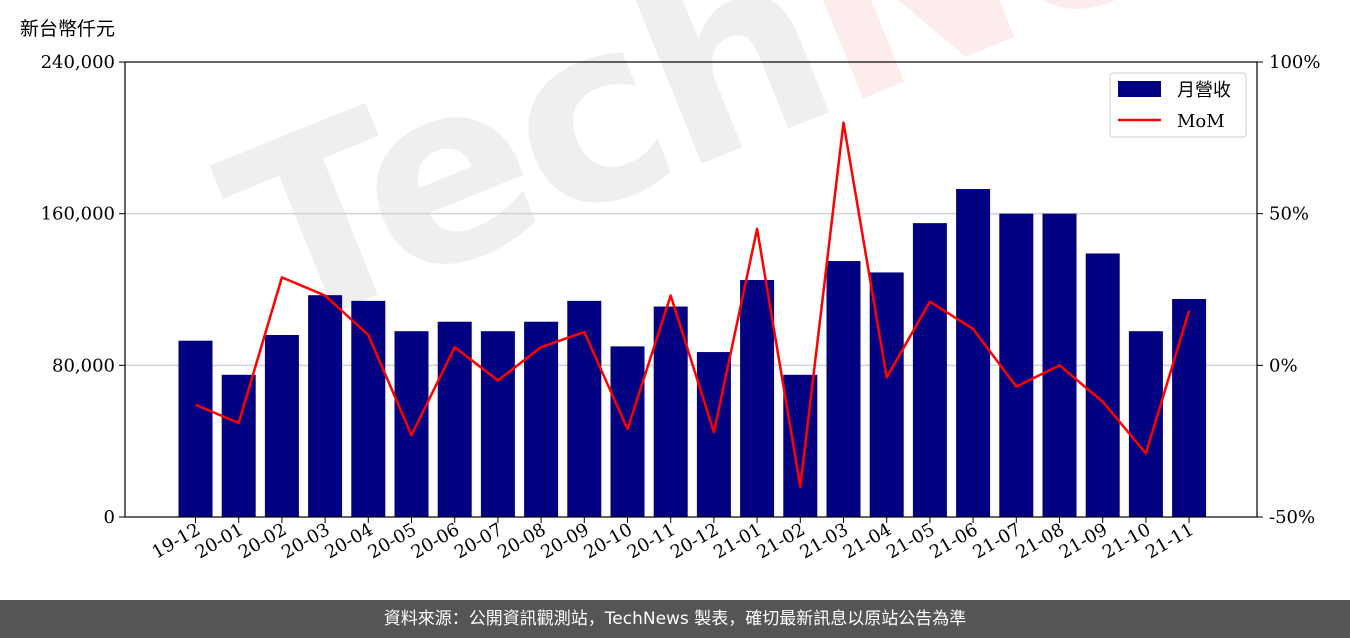 This screenshot has height=638, width=1350. I want to click on x-tick-label: 20-05, so click(392, 541).